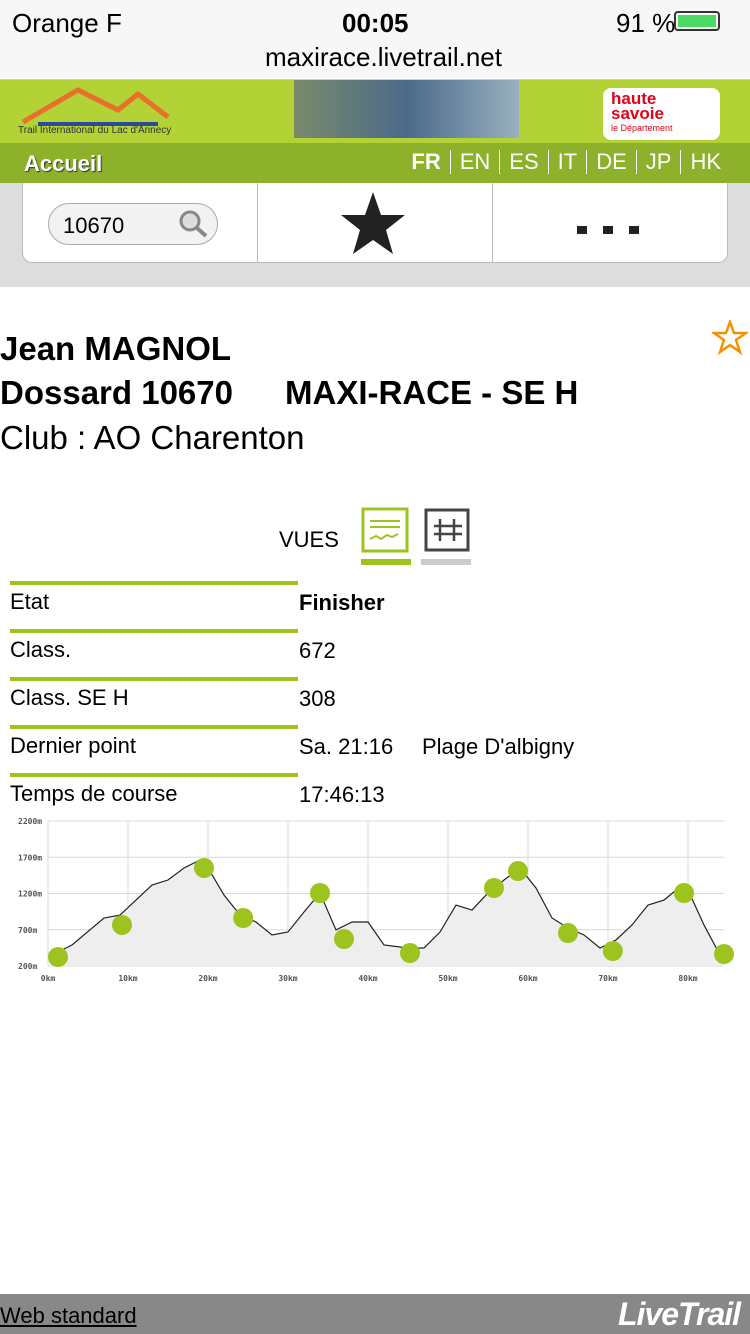  What do you see at coordinates (30, 894) in the screenshot?
I see `y-tick-label: 1200m` at bounding box center [30, 894].